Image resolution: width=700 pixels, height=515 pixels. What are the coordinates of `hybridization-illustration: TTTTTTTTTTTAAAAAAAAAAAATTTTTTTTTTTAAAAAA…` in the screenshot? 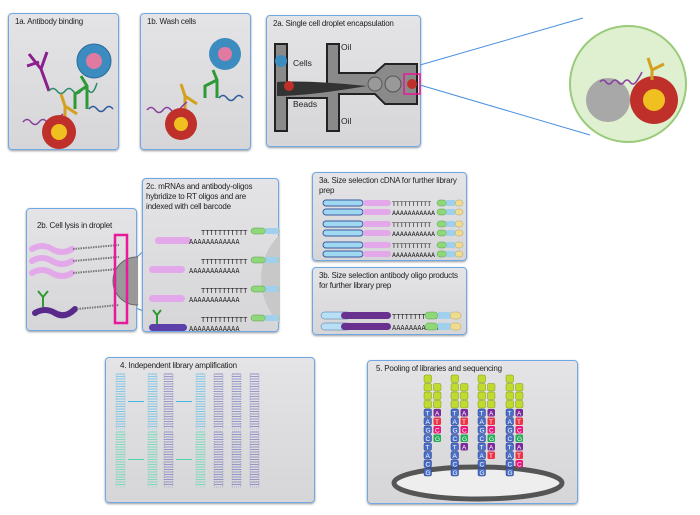 It's located at (214, 280).